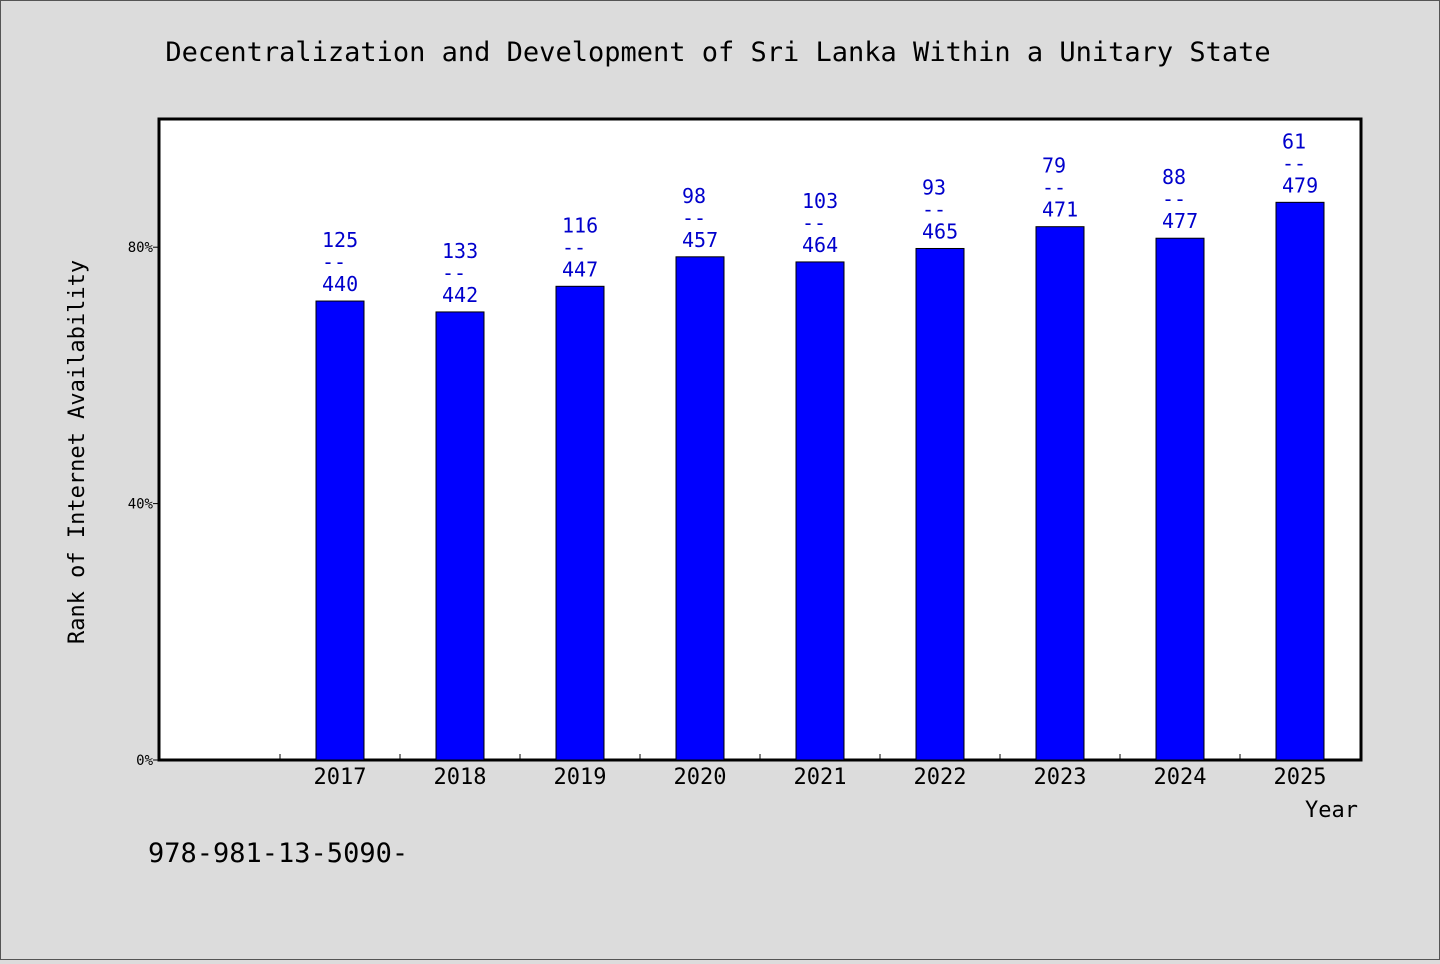 This screenshot has width=1440, height=964. I want to click on y-tick-label: 40%, so click(141, 505).